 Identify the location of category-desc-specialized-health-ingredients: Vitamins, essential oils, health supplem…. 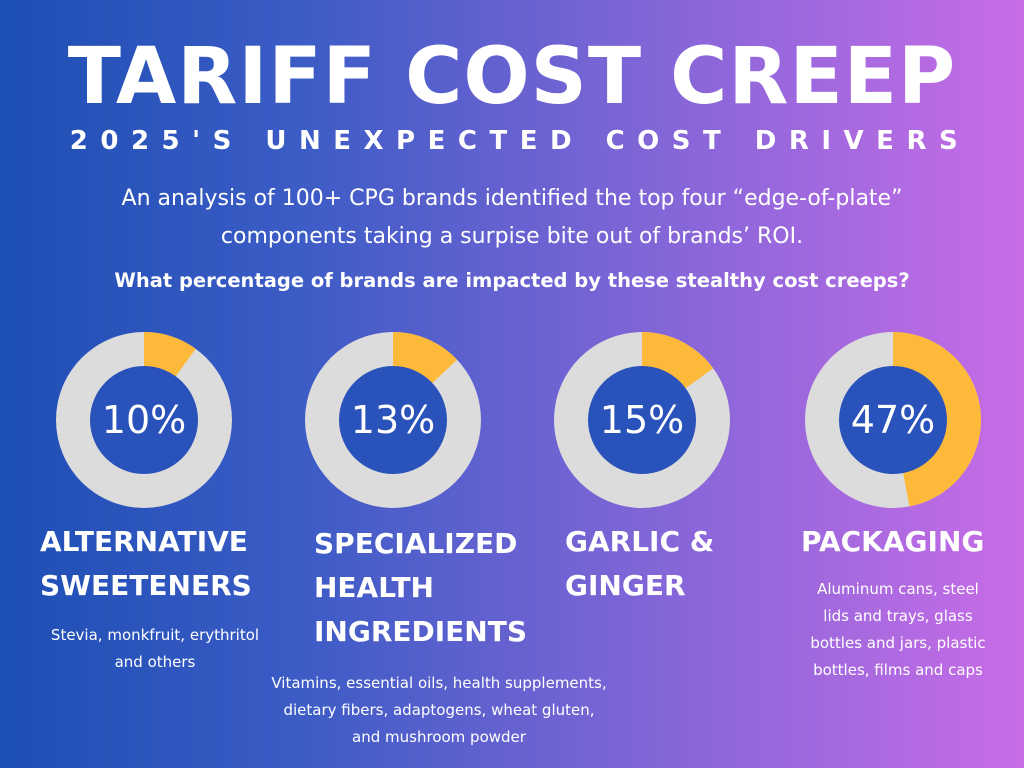
(439, 710).